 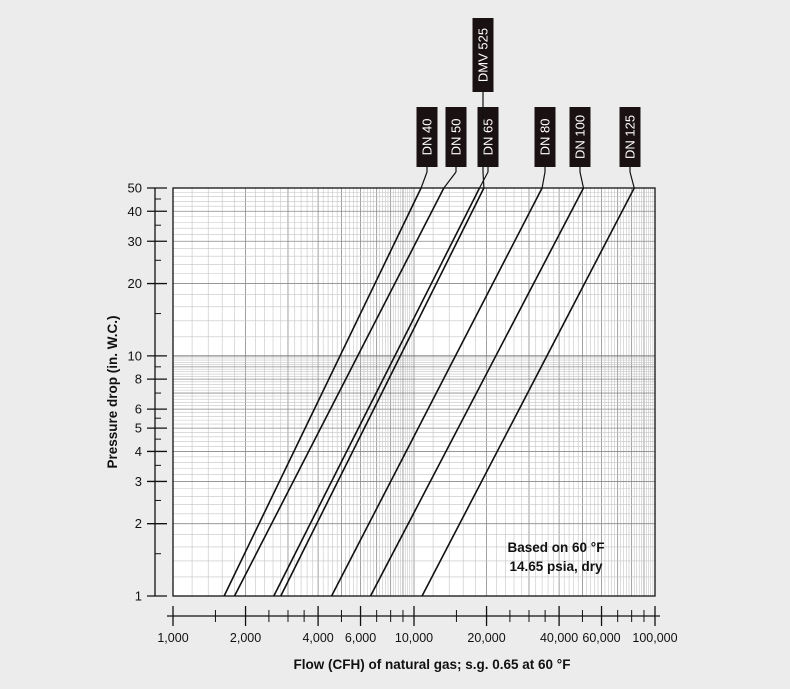 What do you see at coordinates (138, 481) in the screenshot?
I see `y-tick-label: 3` at bounding box center [138, 481].